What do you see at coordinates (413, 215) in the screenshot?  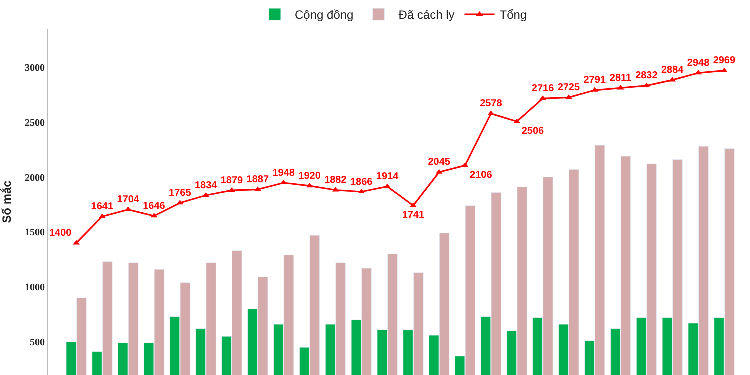 I see `data-label: 1741` at bounding box center [413, 215].